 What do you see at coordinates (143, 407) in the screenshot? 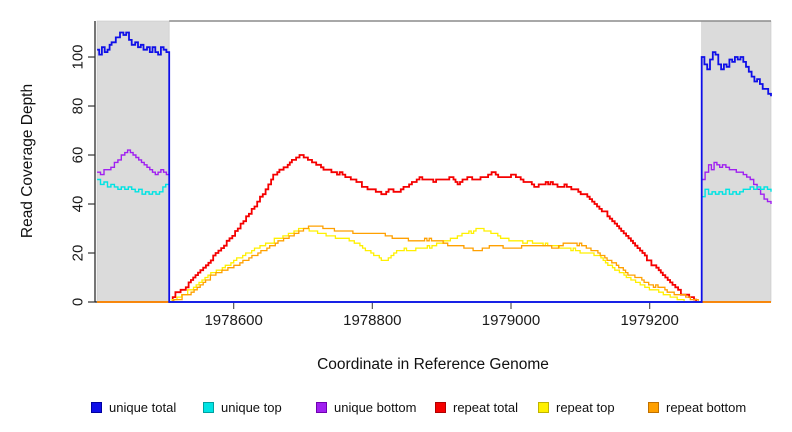
I see `legend-label: unique total` at bounding box center [143, 407].